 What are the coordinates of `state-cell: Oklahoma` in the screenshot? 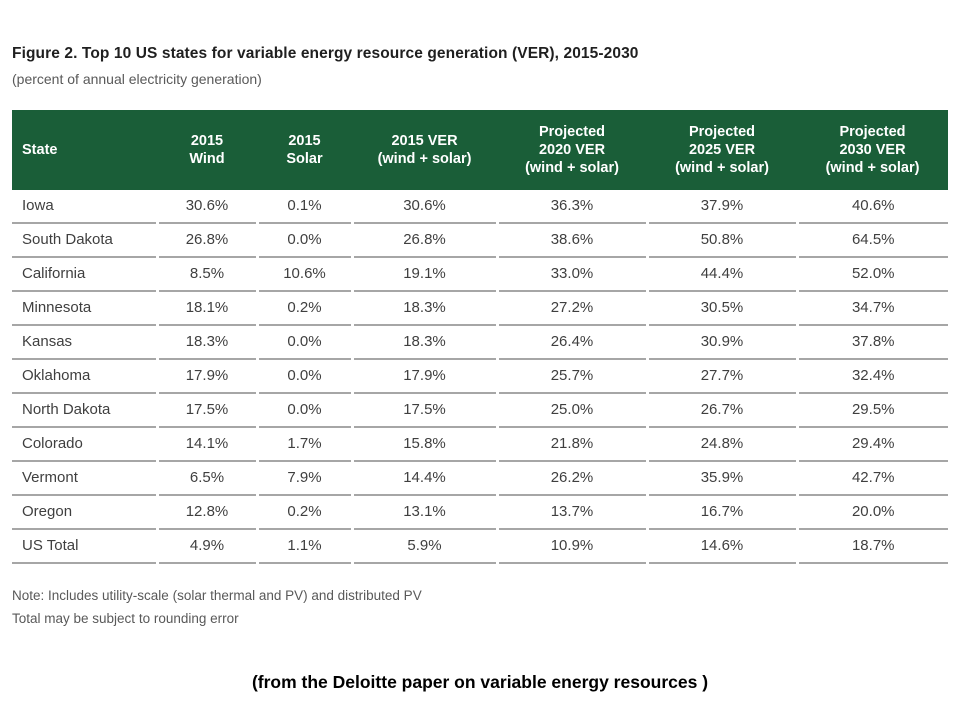 It's located at (84, 376).